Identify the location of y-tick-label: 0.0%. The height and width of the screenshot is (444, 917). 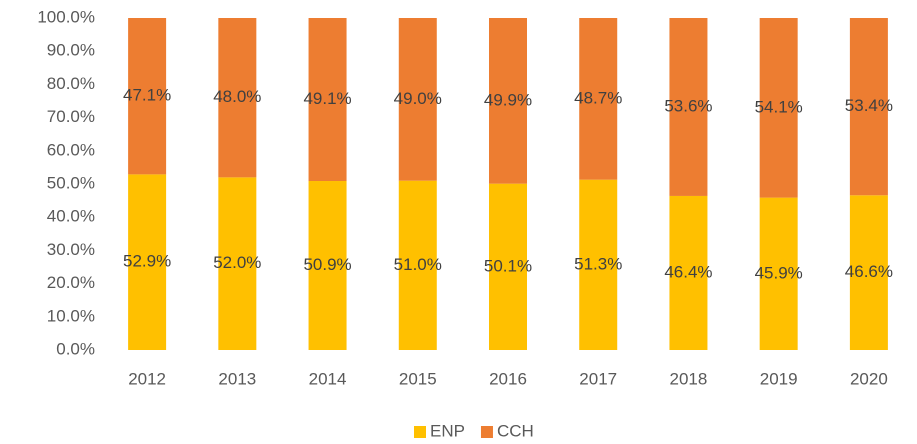
(75, 348).